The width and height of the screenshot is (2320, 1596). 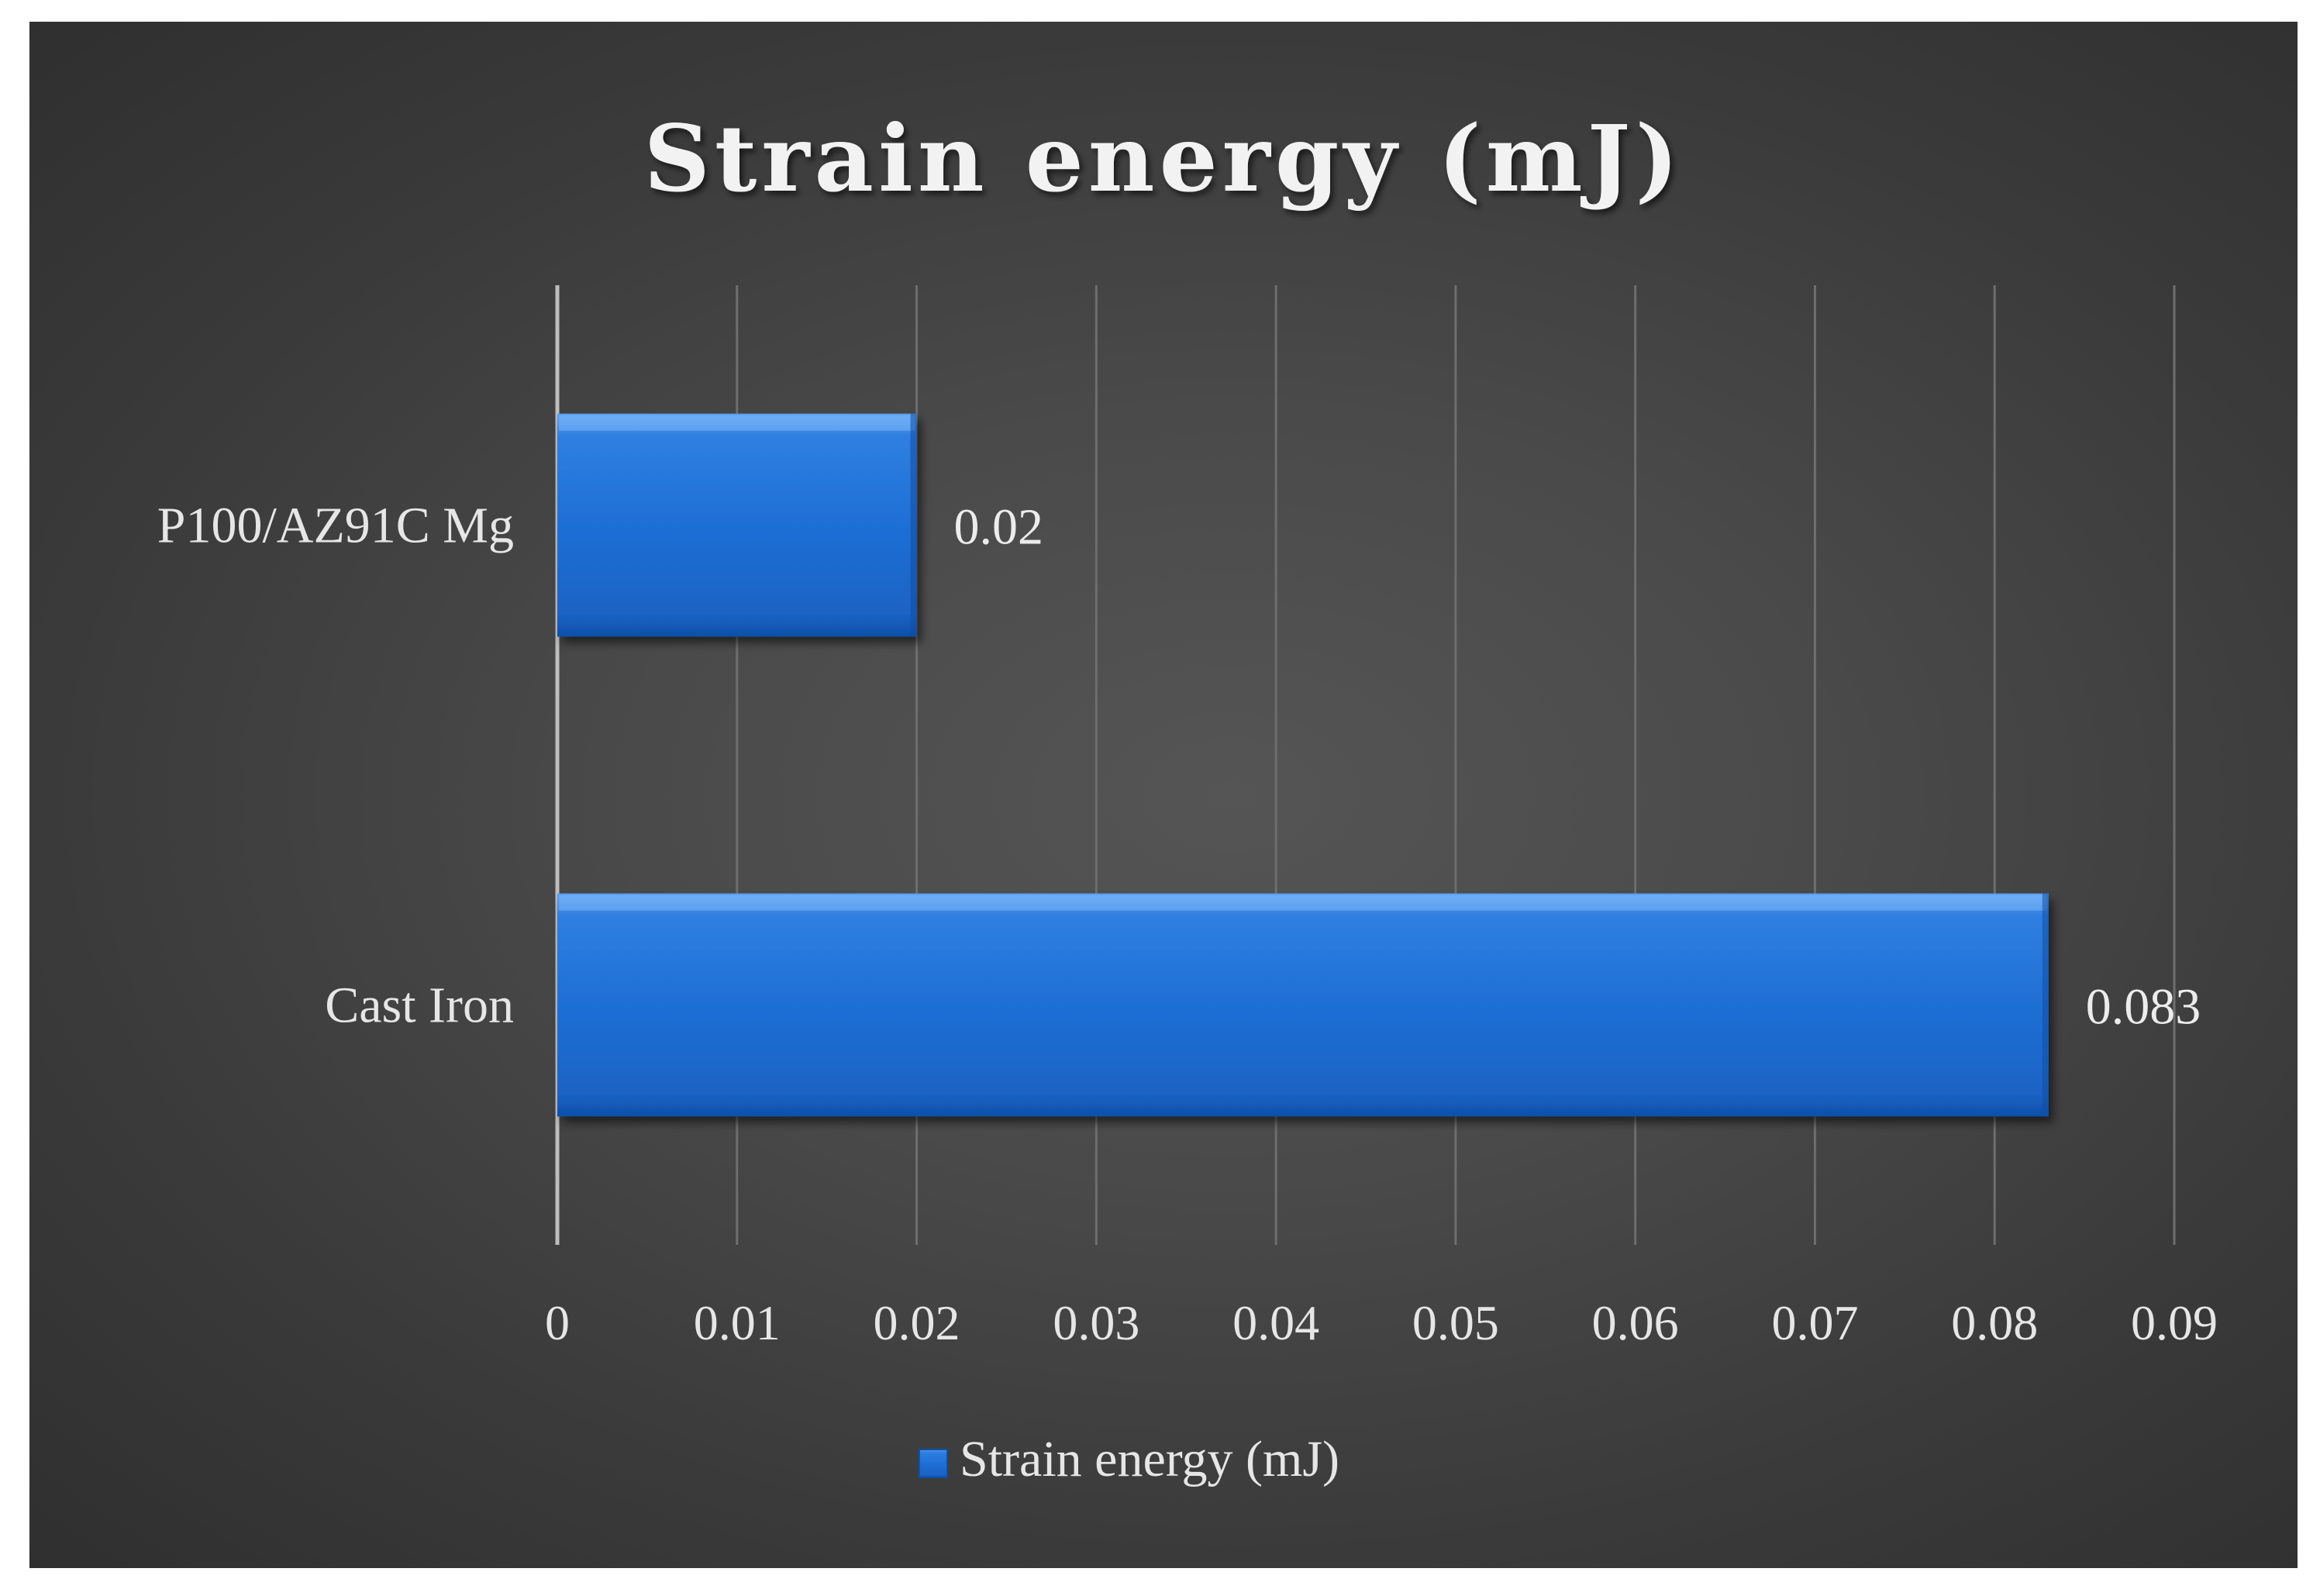 I want to click on x-tick-label: 0.04, so click(x=1275, y=1322).